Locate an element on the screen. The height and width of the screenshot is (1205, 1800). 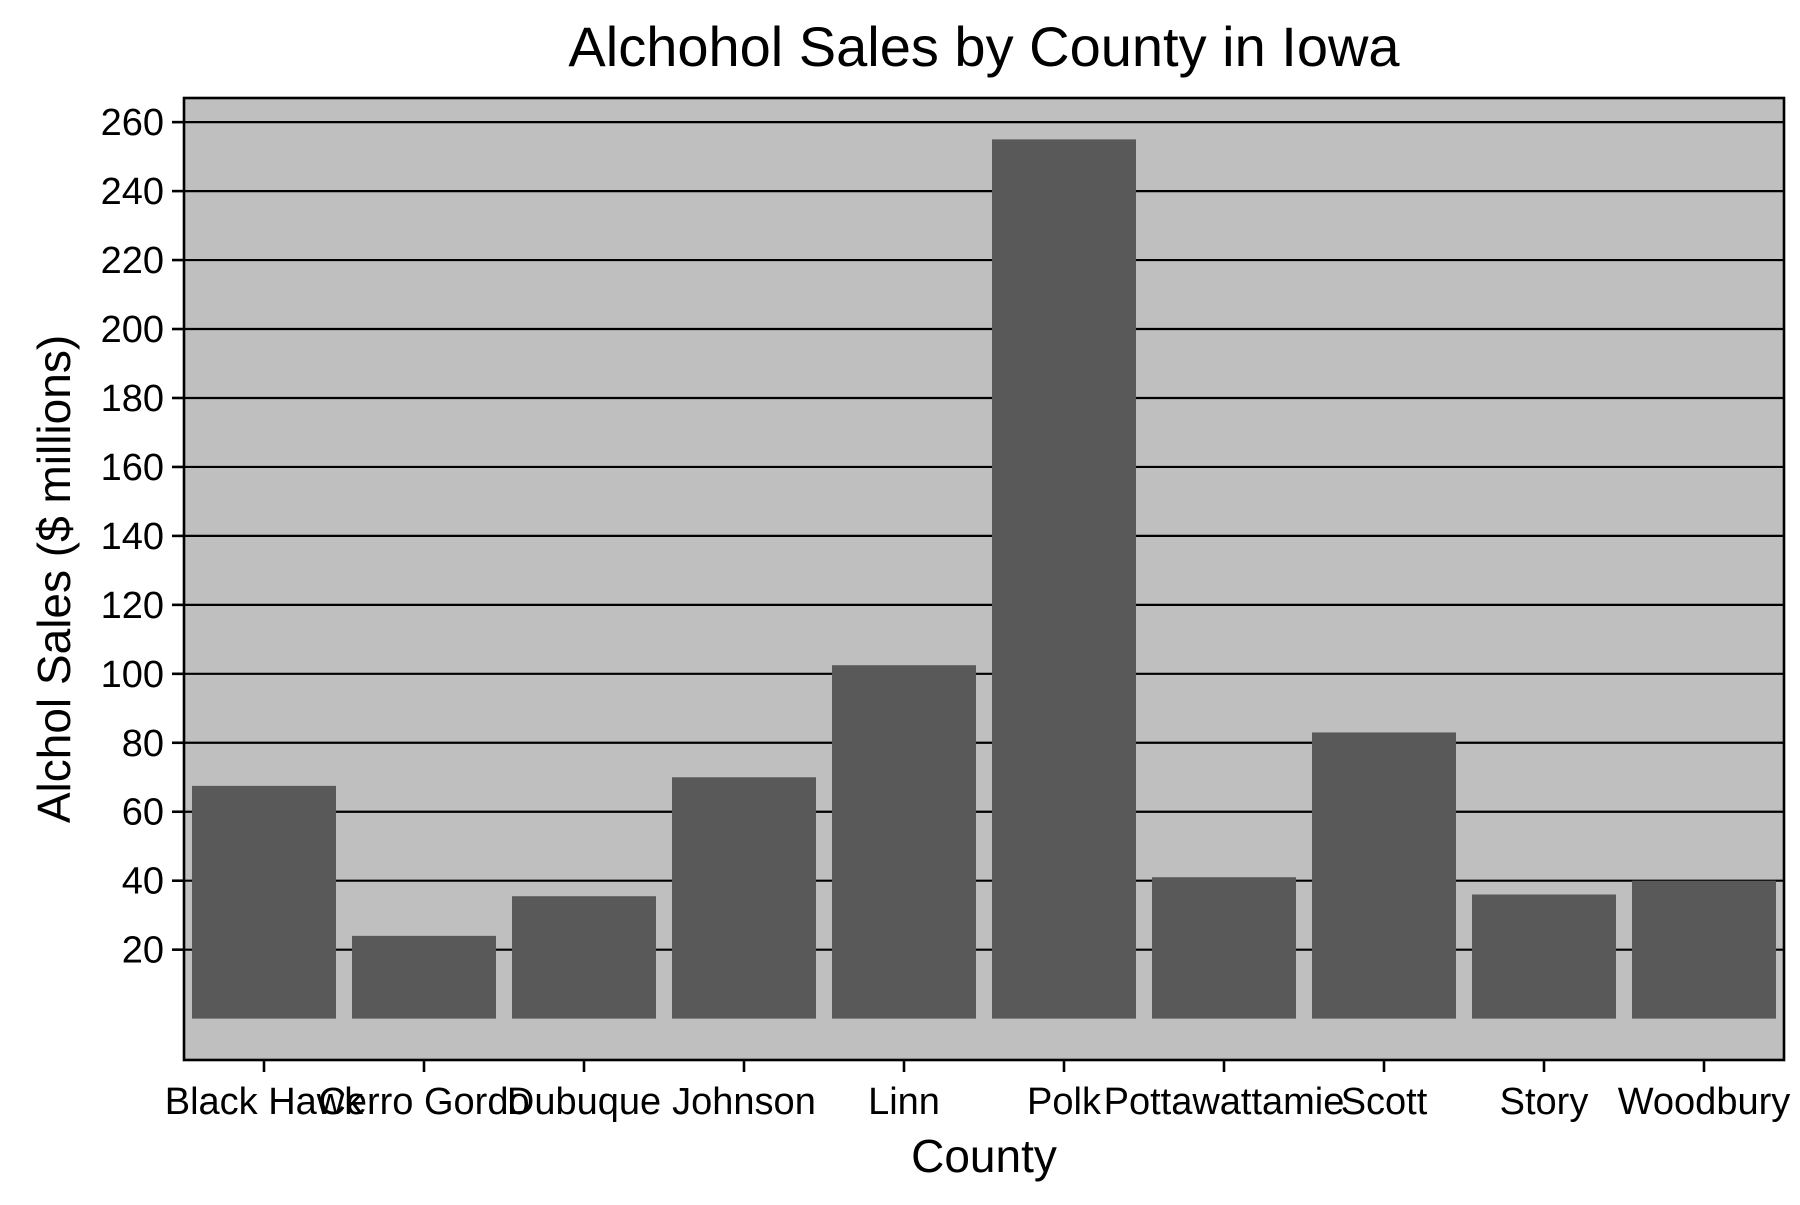
y-tick-label: 220 is located at coordinates (132, 261).